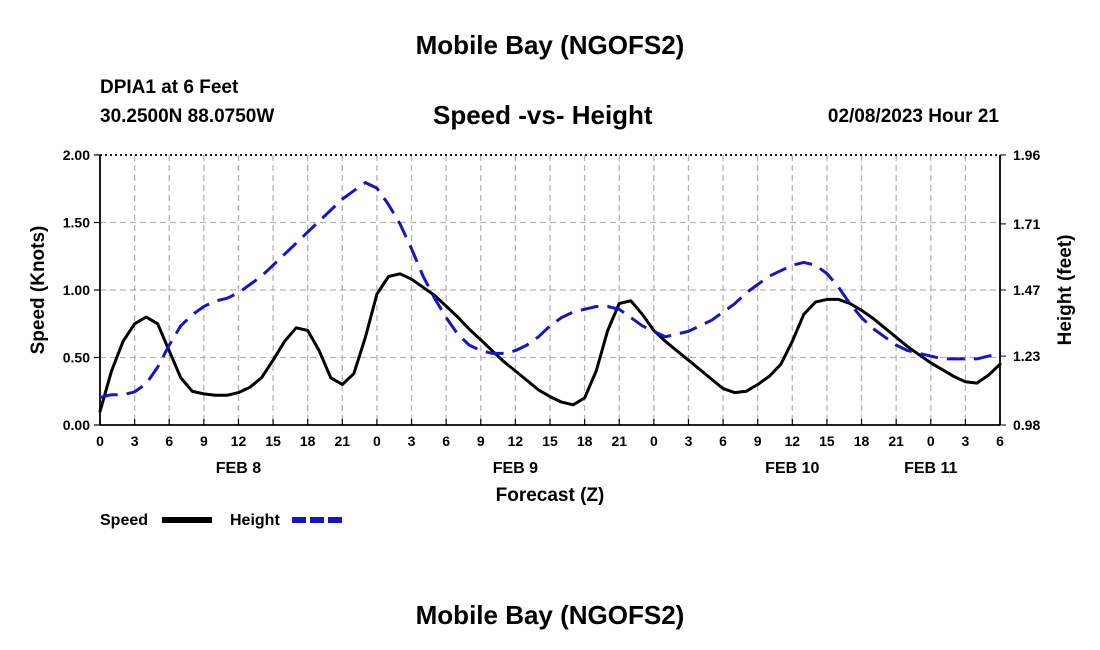 This screenshot has width=1100, height=650. I want to click on date-label: FEB 11, so click(930, 468).